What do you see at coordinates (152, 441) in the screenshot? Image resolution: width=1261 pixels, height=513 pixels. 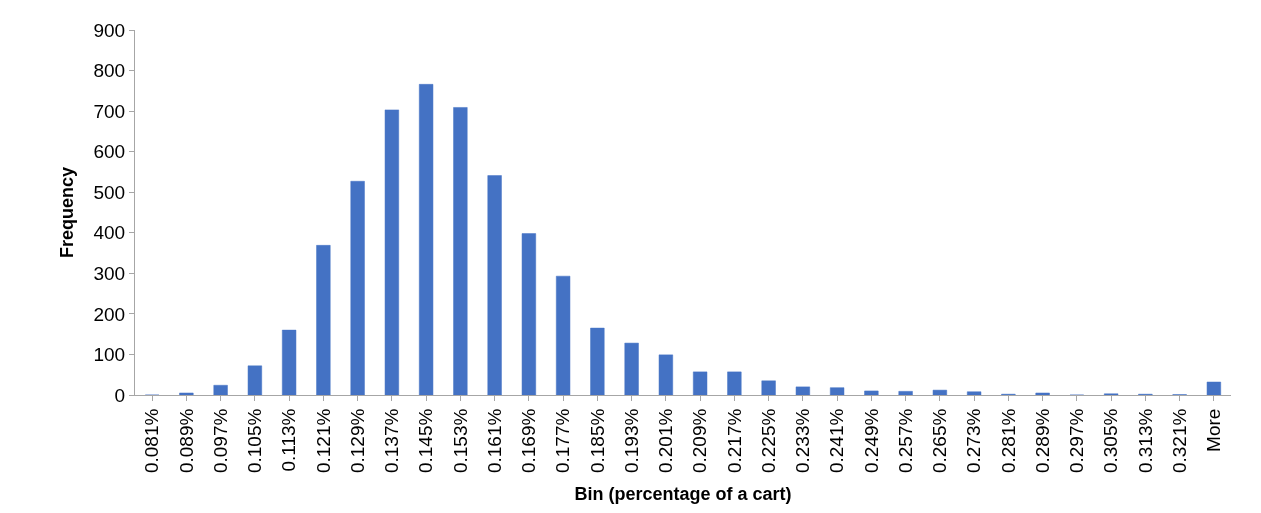 I see `x-tick-label: 0.081%` at bounding box center [152, 441].